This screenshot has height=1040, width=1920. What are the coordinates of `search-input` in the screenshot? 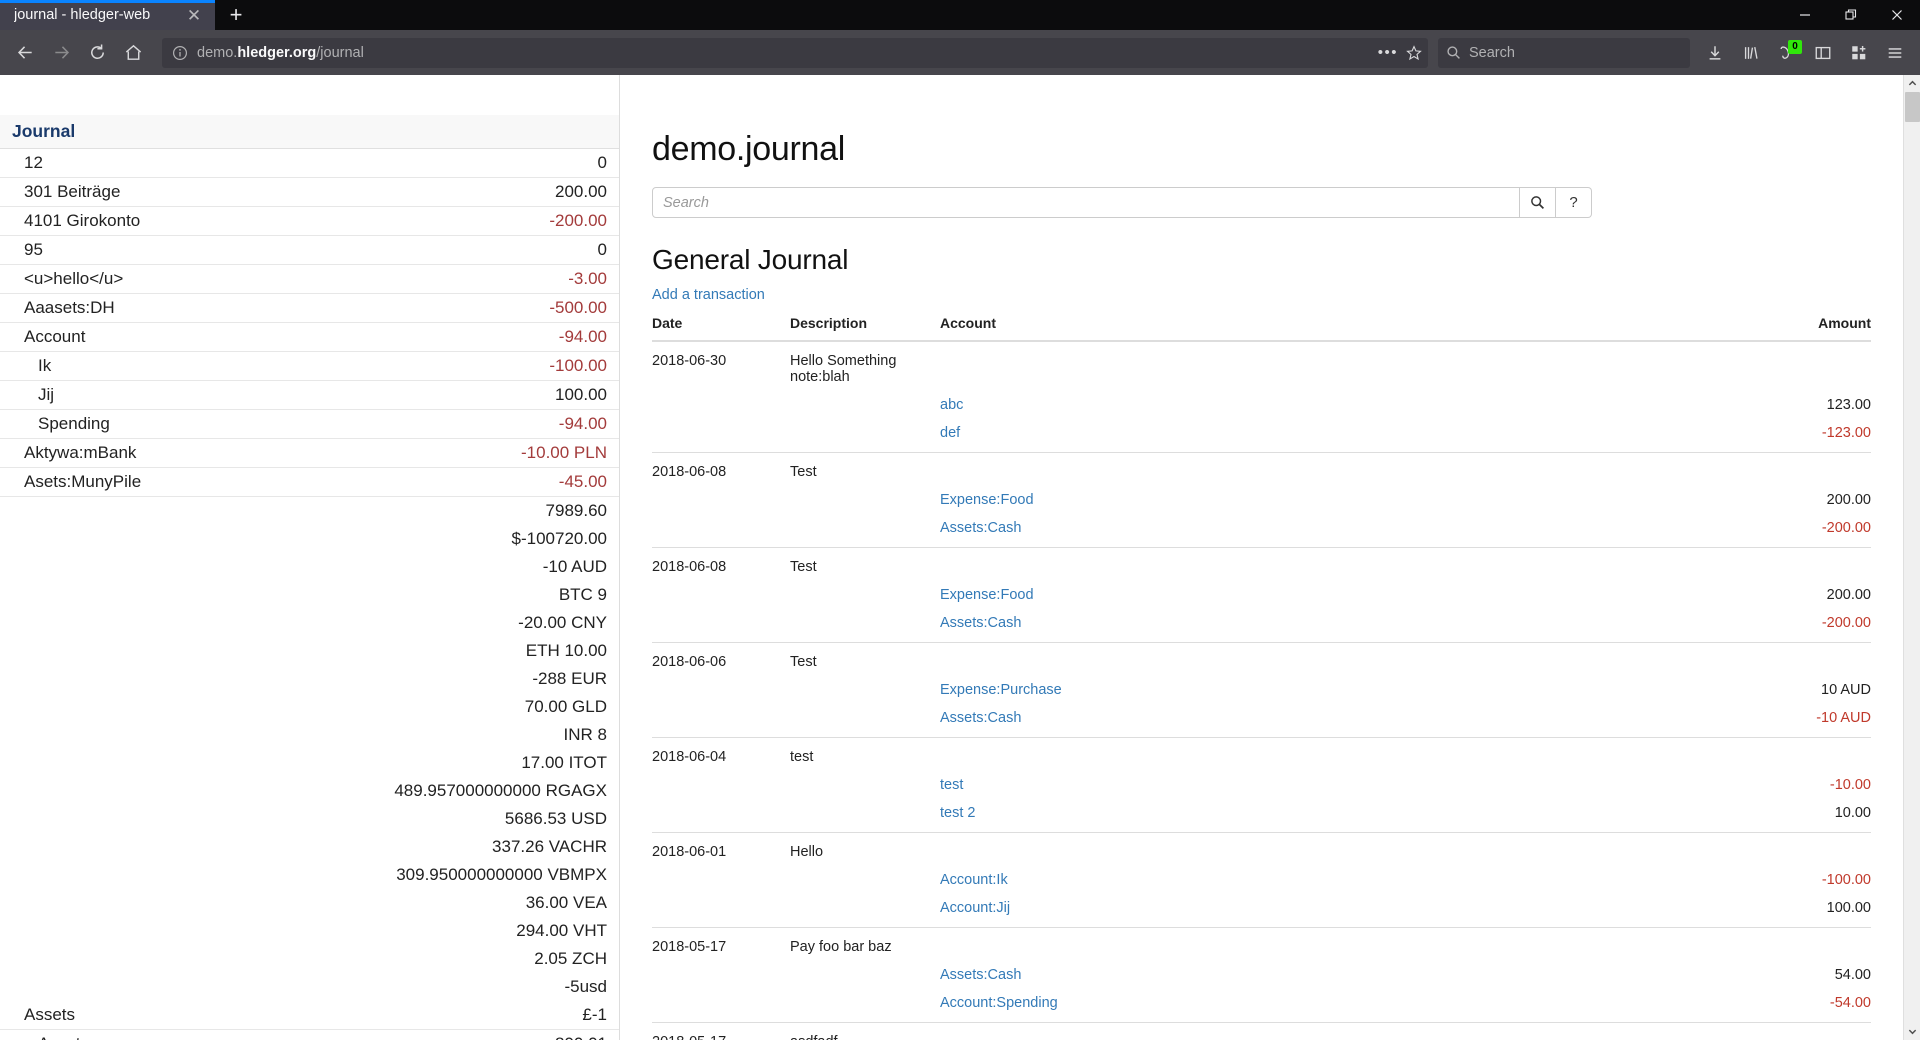 It's located at (1086, 202).